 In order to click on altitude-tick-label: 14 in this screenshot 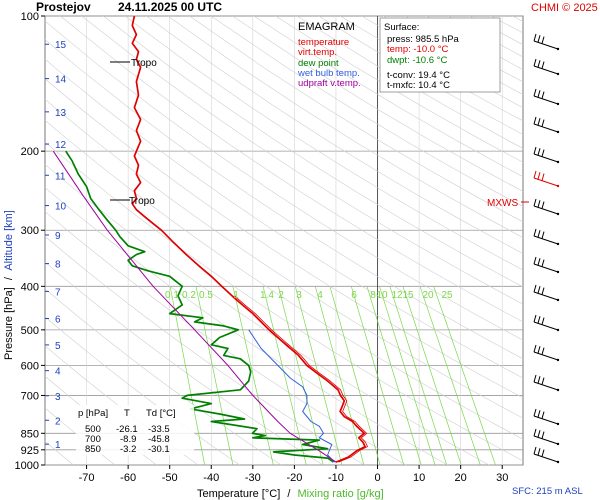, I will do `click(61, 80)`.